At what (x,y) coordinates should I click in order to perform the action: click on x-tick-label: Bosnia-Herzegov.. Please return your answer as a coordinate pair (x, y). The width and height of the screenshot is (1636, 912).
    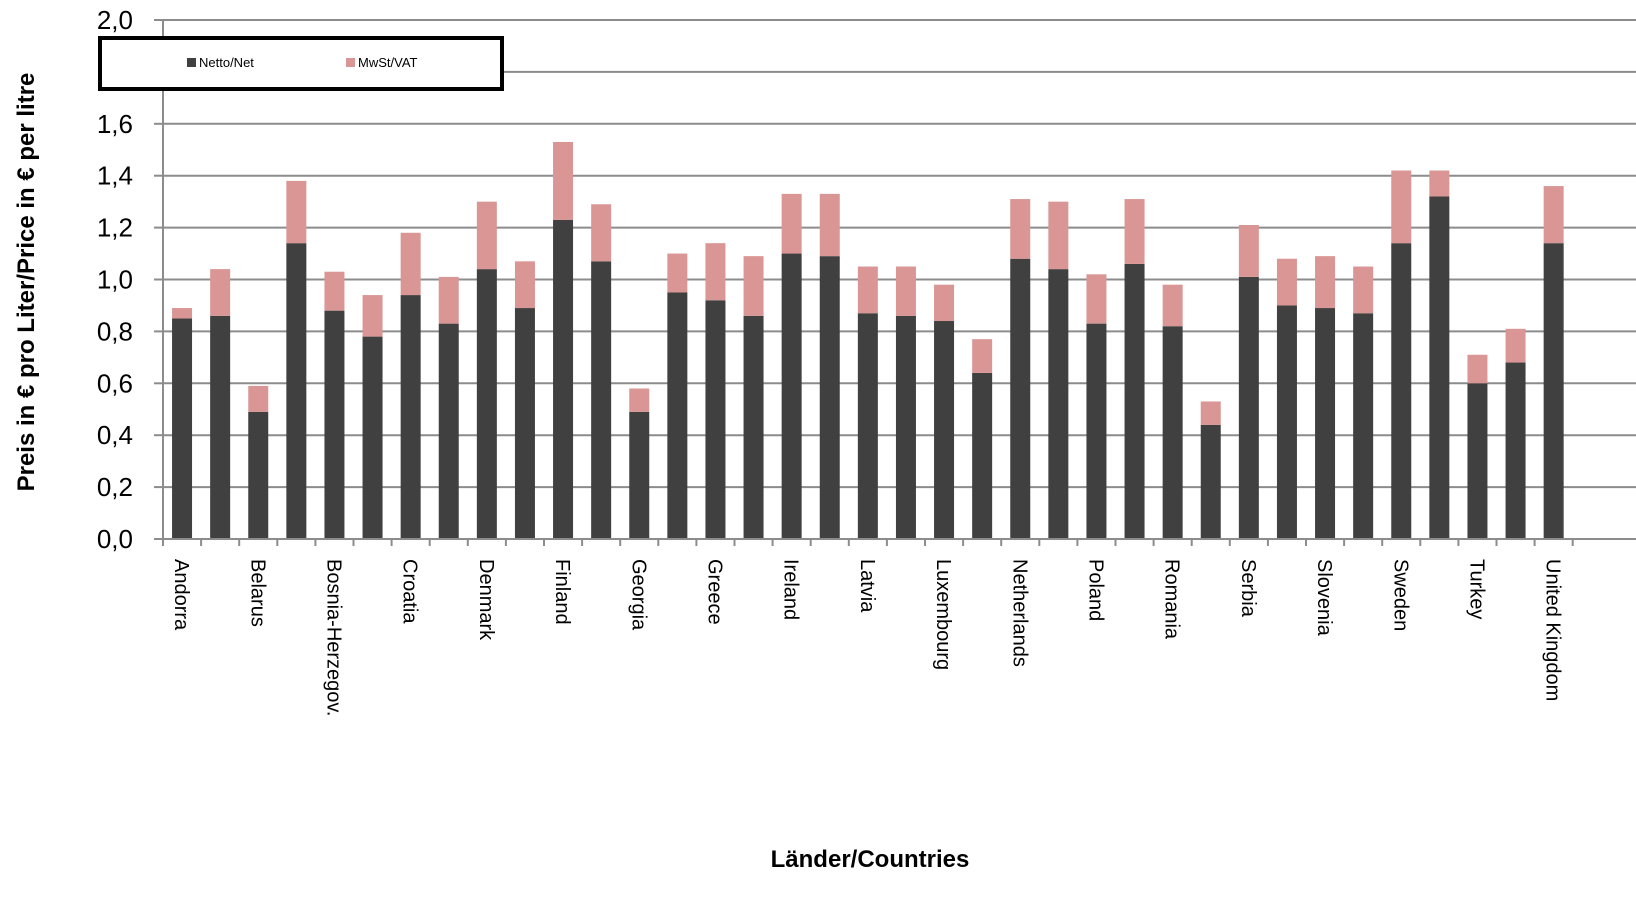
    Looking at the image, I should click on (333, 637).